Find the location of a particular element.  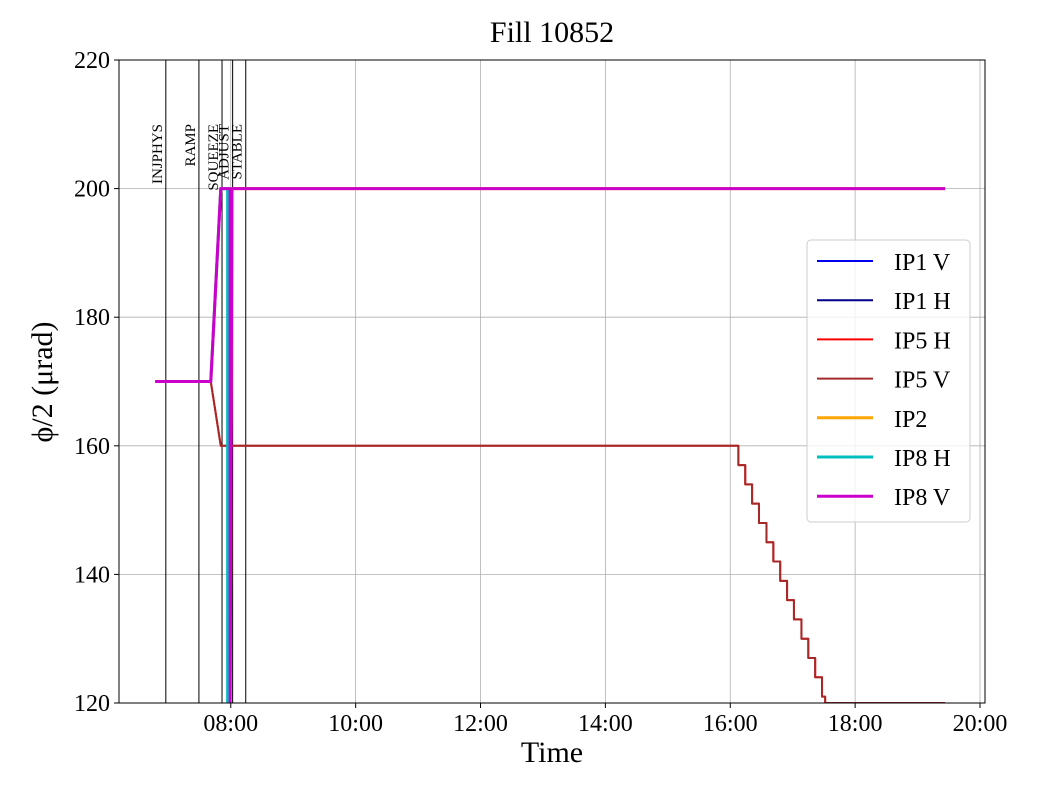

y-tick-label: 140 is located at coordinates (92, 575).